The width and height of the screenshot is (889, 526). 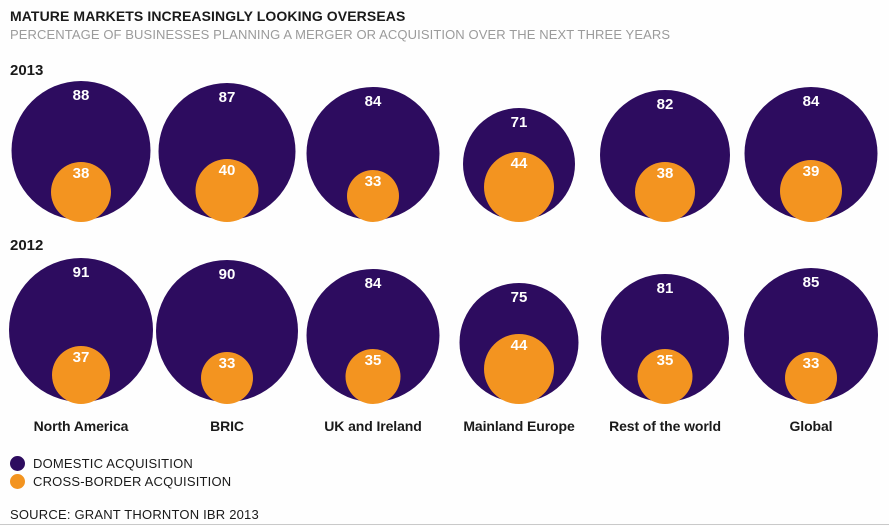 What do you see at coordinates (811, 282) in the screenshot?
I see `domestic-value: 85` at bounding box center [811, 282].